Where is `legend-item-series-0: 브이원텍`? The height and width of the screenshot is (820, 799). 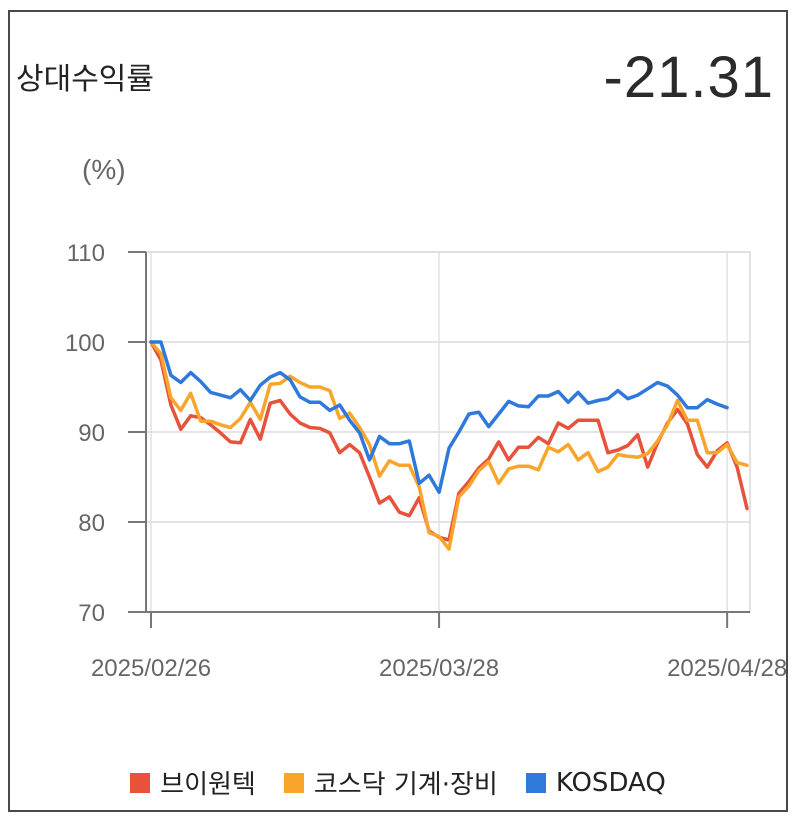 legend-item-series-0: 브이원텍 is located at coordinates (193, 782).